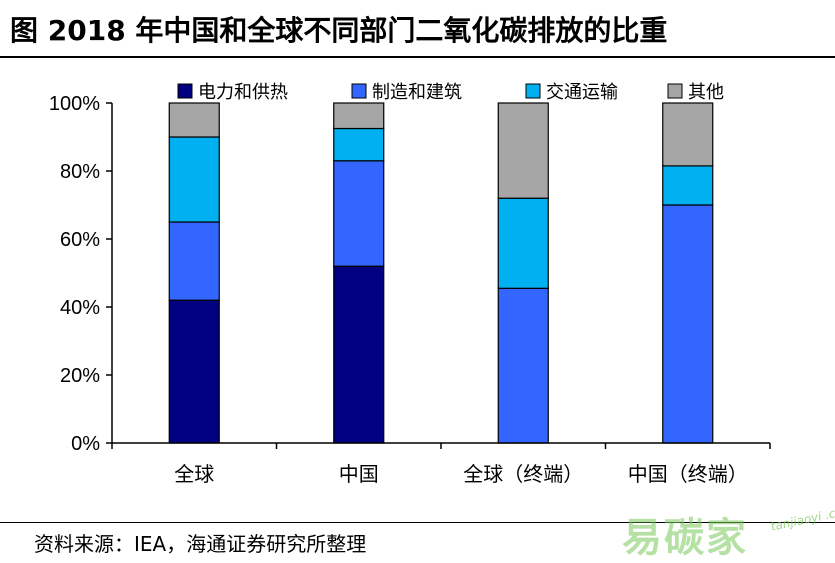 Image resolution: width=835 pixels, height=563 pixels. I want to click on y-tick-label: 20%, so click(80, 376).